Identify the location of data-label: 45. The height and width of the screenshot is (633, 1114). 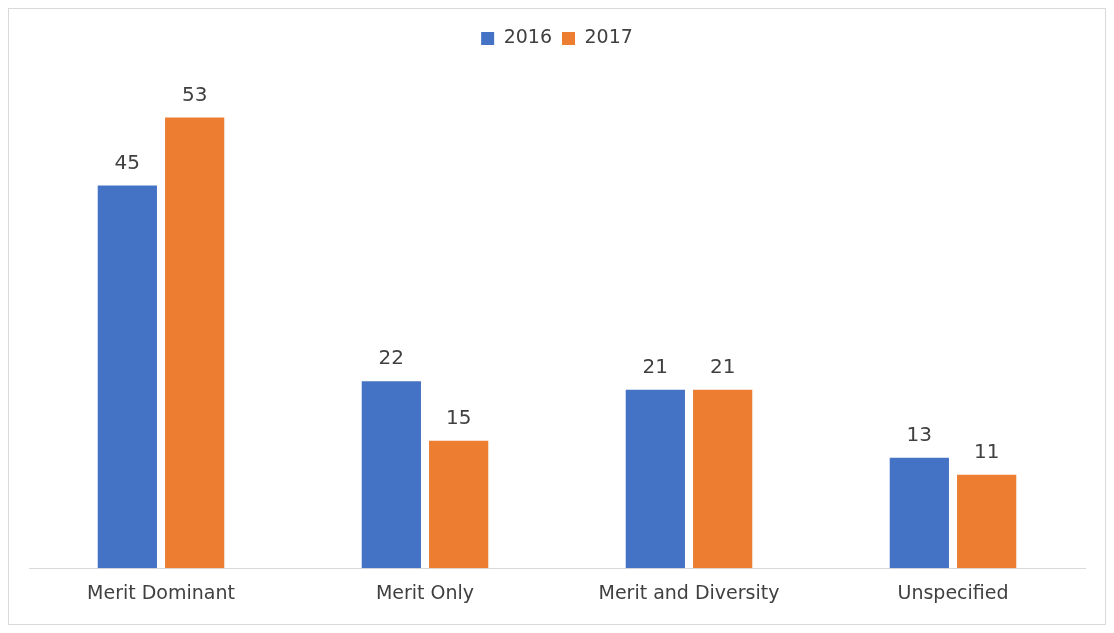
(127, 161).